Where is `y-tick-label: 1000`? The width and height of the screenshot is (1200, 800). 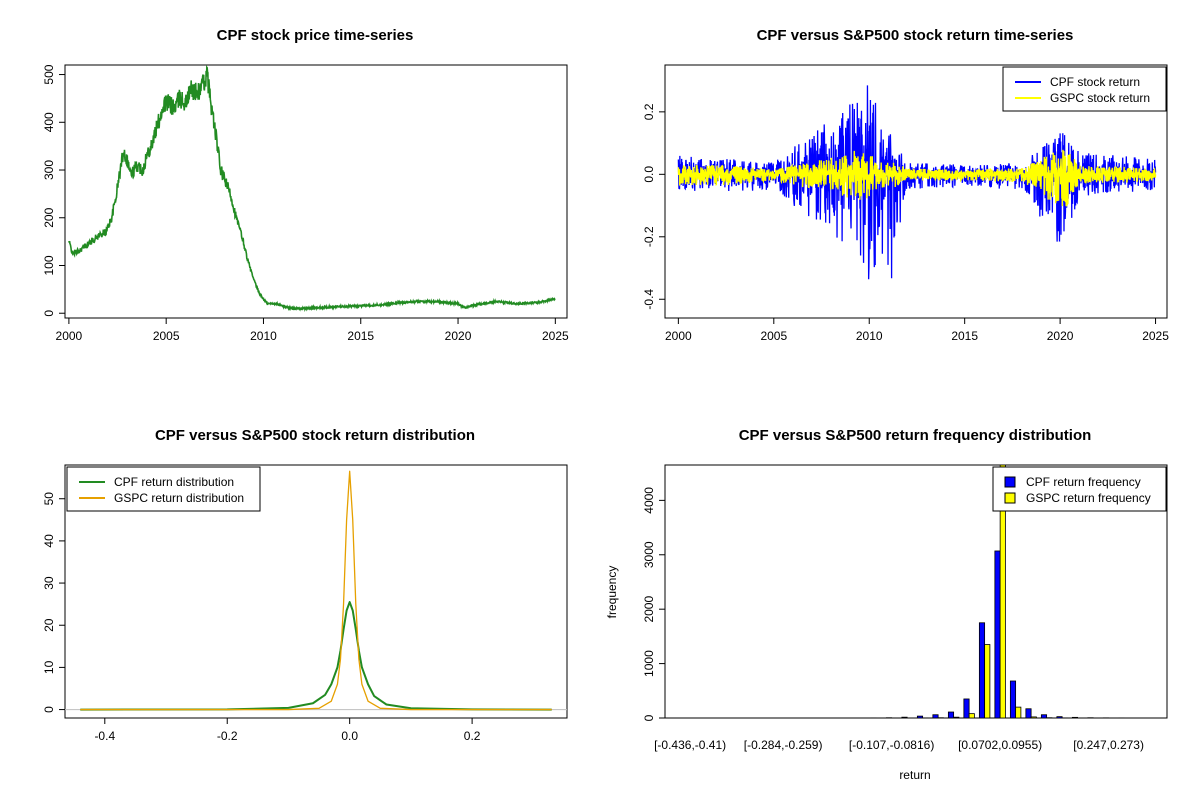
y-tick-label: 1000 is located at coordinates (649, 663).